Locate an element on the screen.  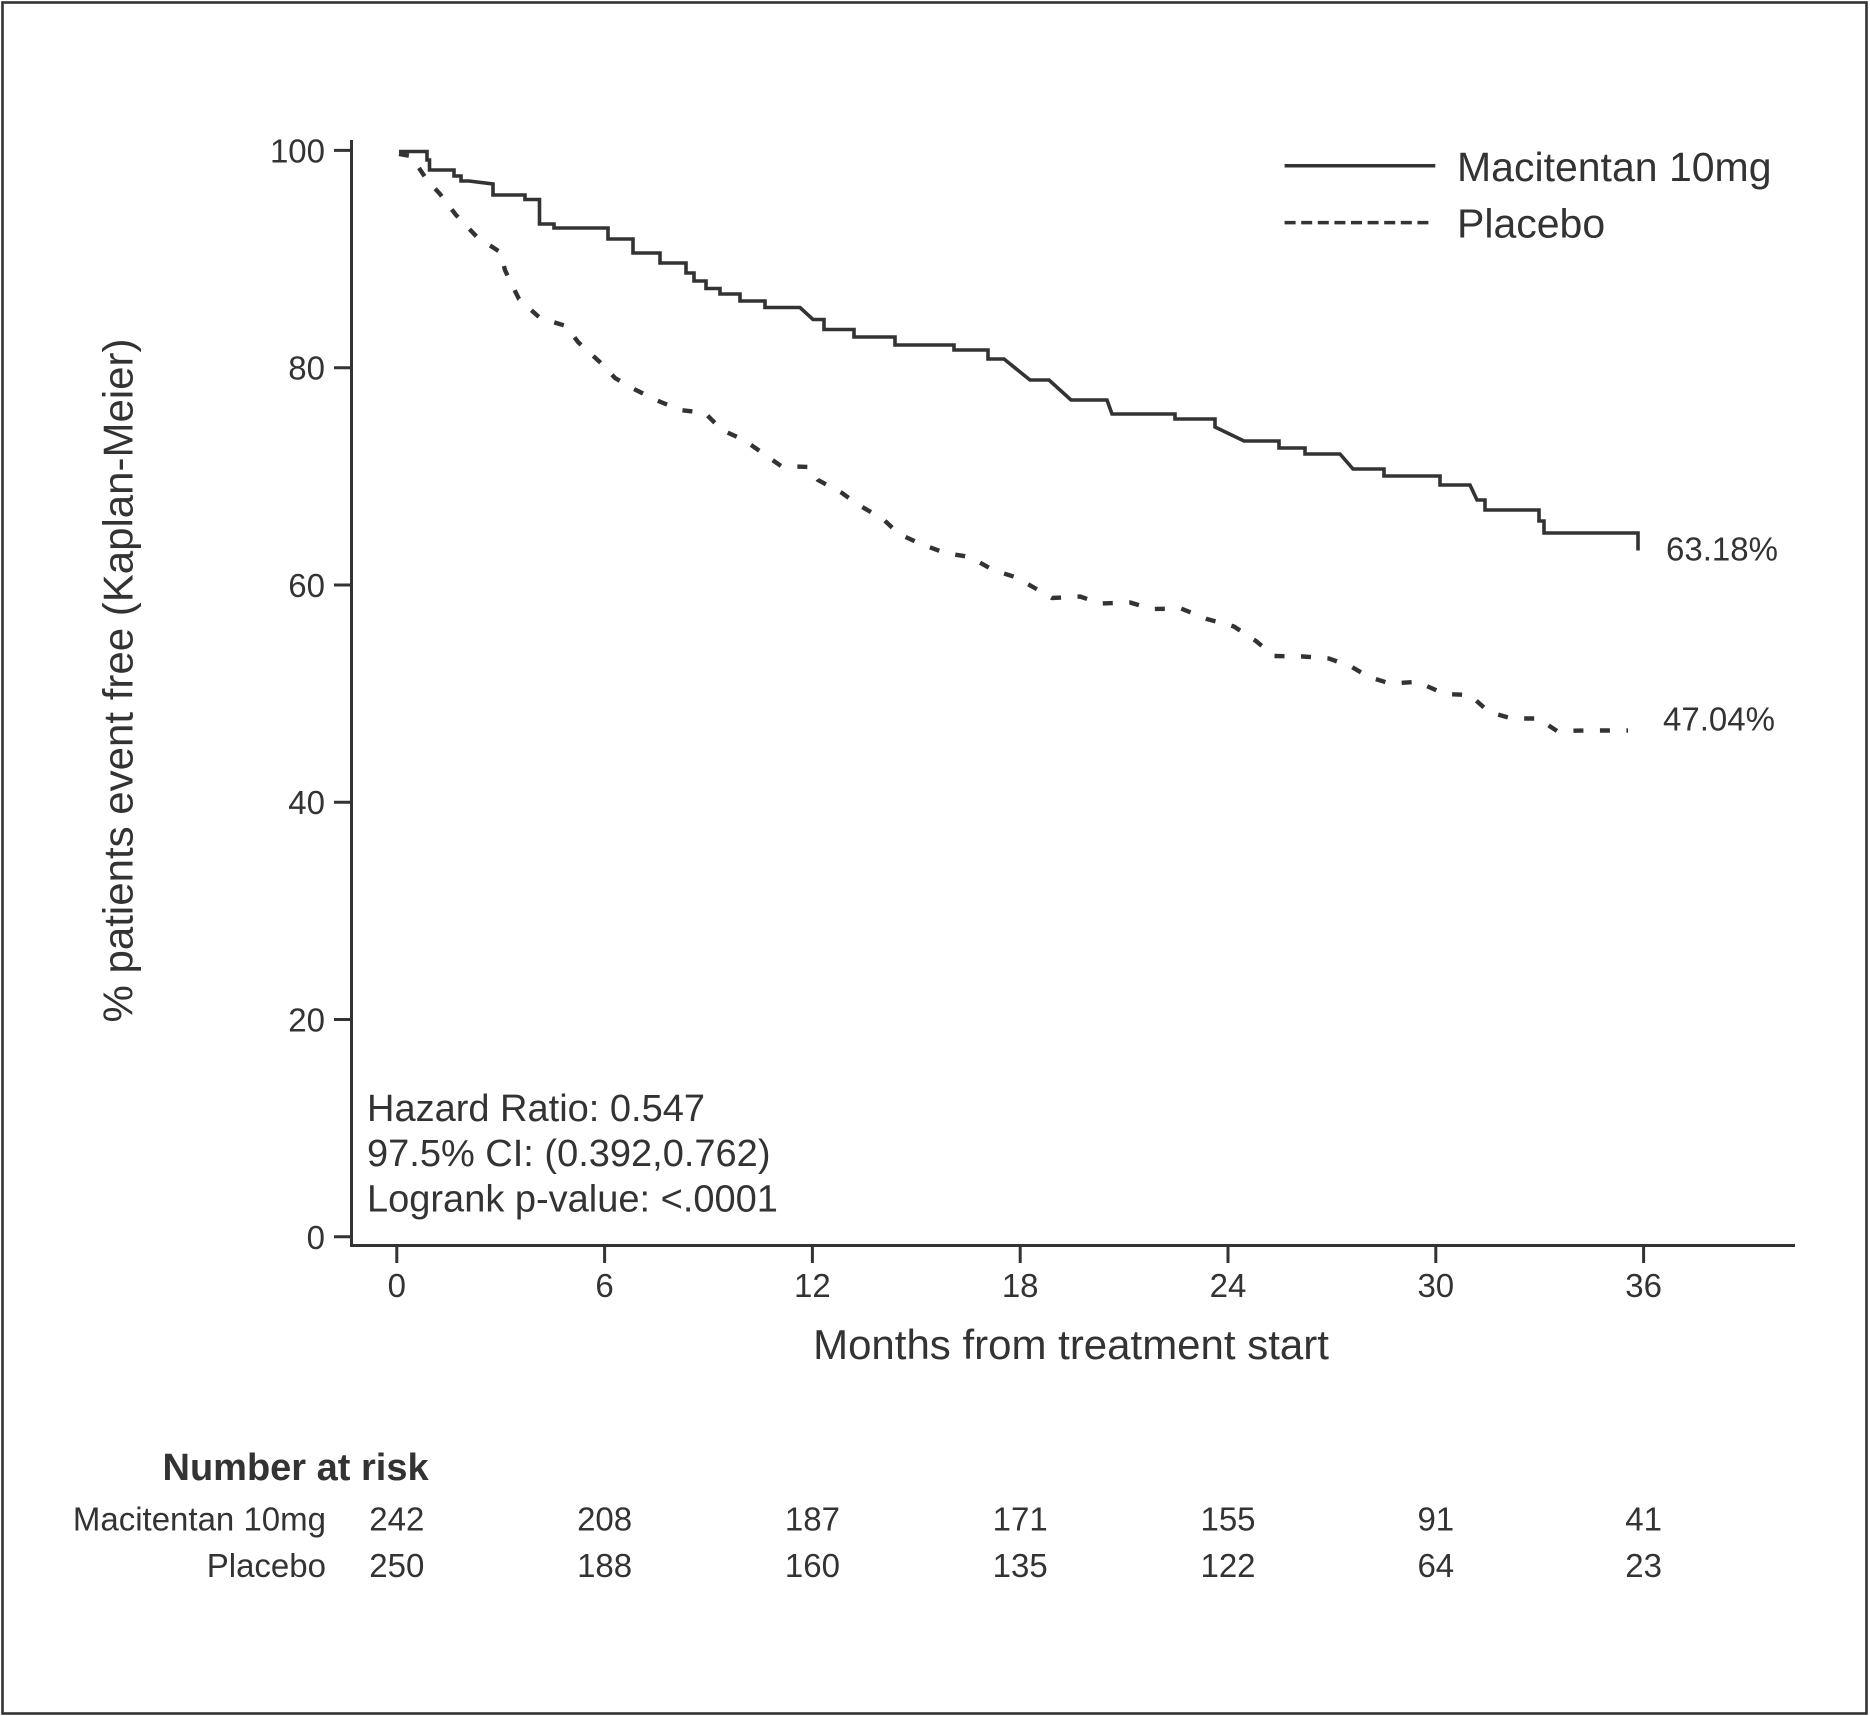
svg-text: 18 is located at coordinates (1020, 1285).